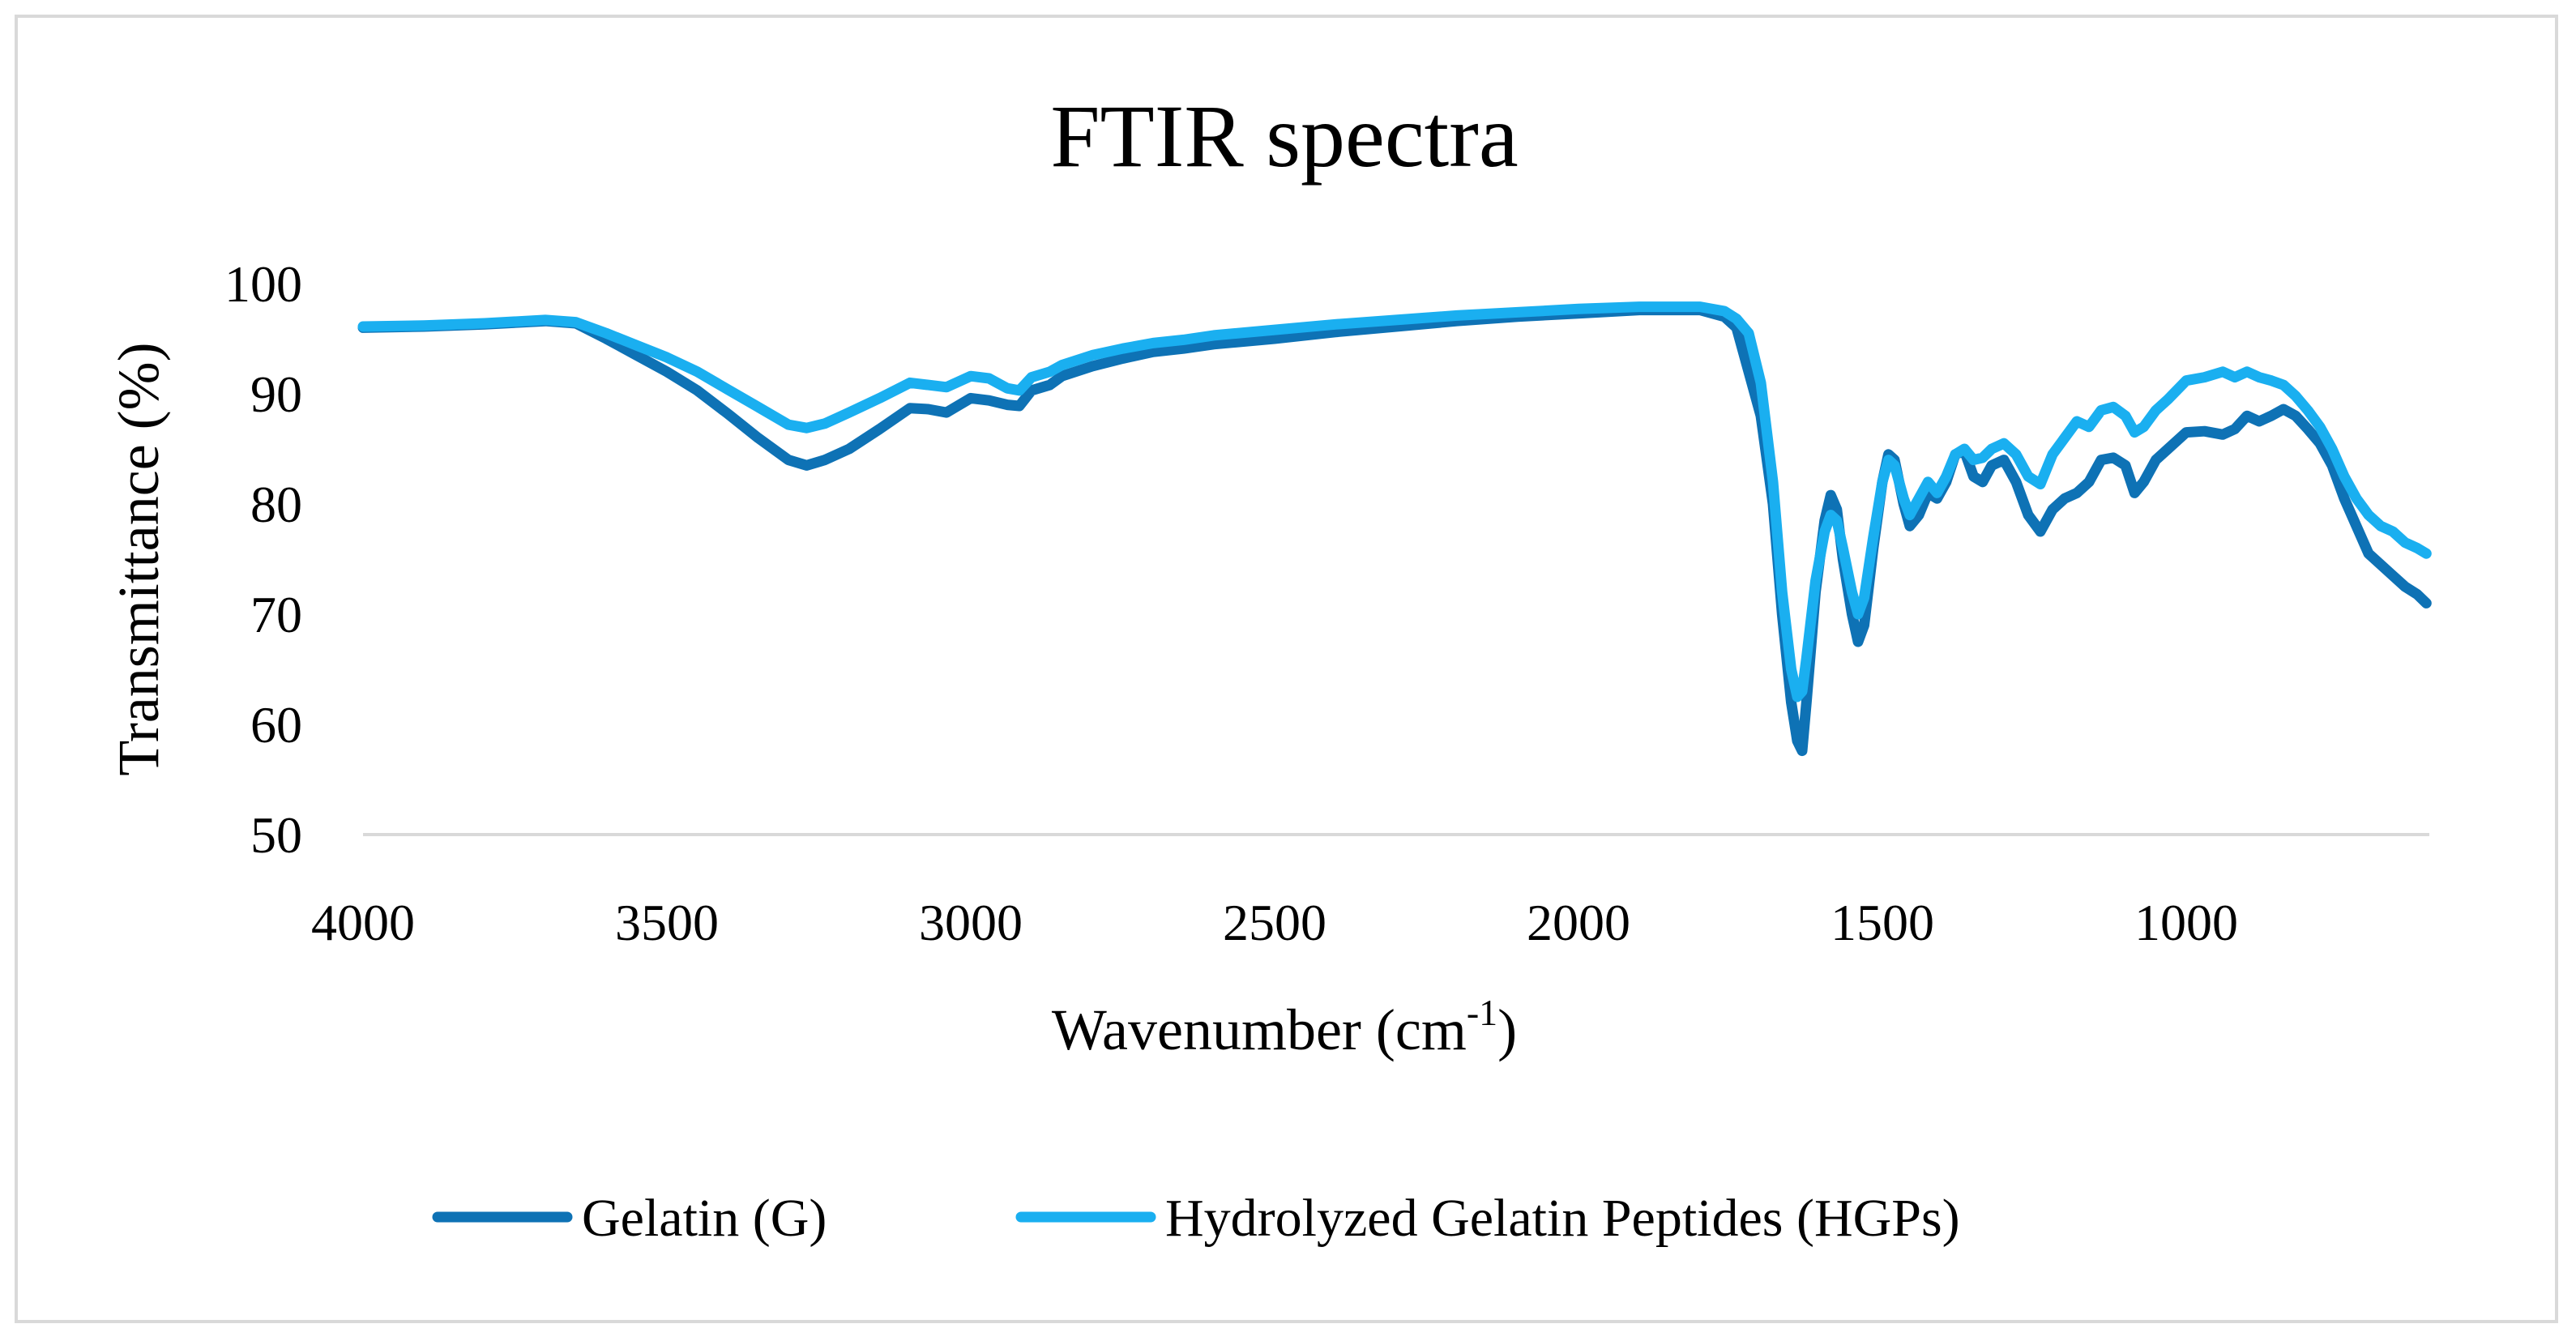 This screenshot has width=2576, height=1341. Describe the element at coordinates (1562, 1218) in the screenshot. I see `legend-label-hgps: Hydrolyzed Gelatin Peptides (HGPs)` at that location.